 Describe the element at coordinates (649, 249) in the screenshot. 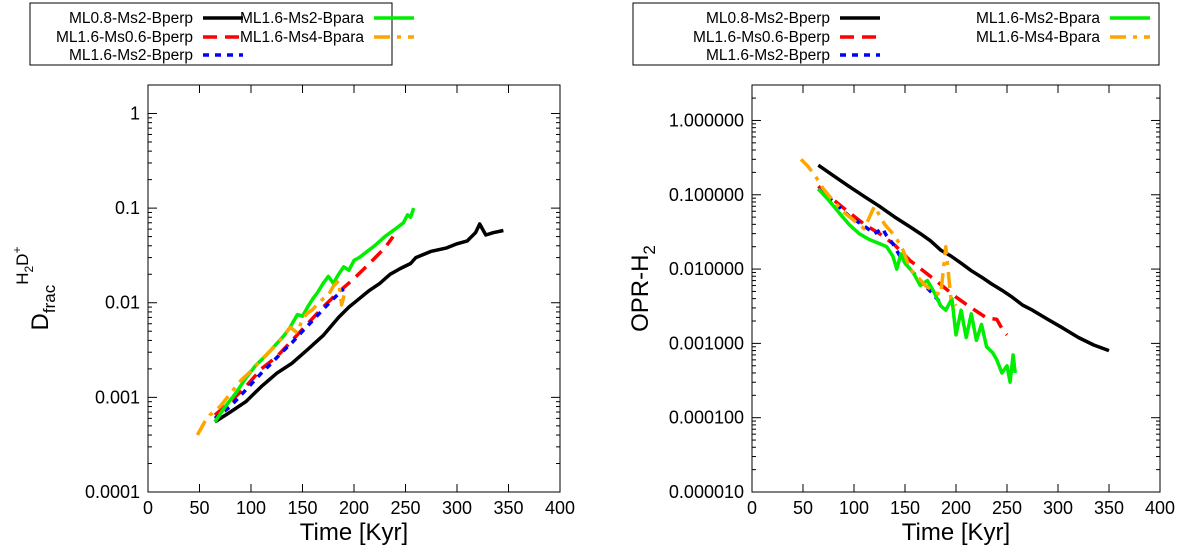

I see `y-label-sub: 2` at that location.